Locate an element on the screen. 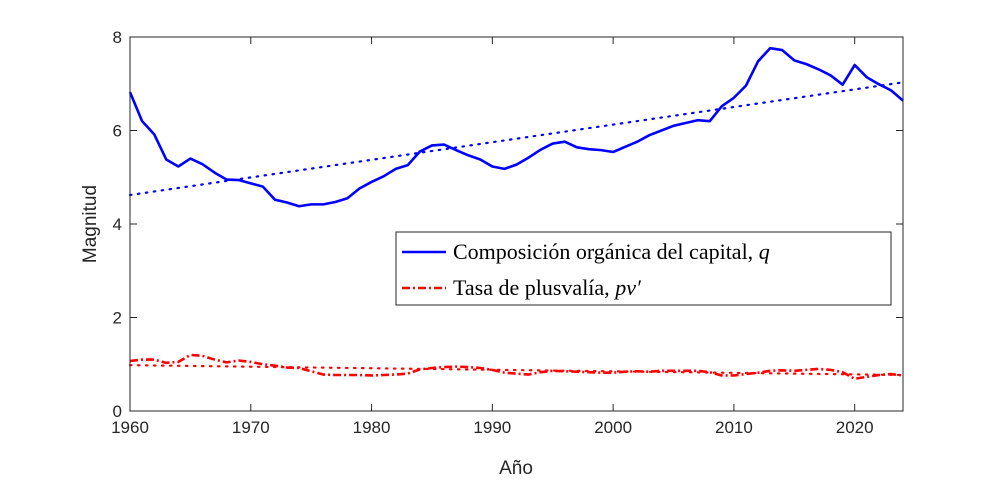  series-line-plusvalia is located at coordinates (516, 367).